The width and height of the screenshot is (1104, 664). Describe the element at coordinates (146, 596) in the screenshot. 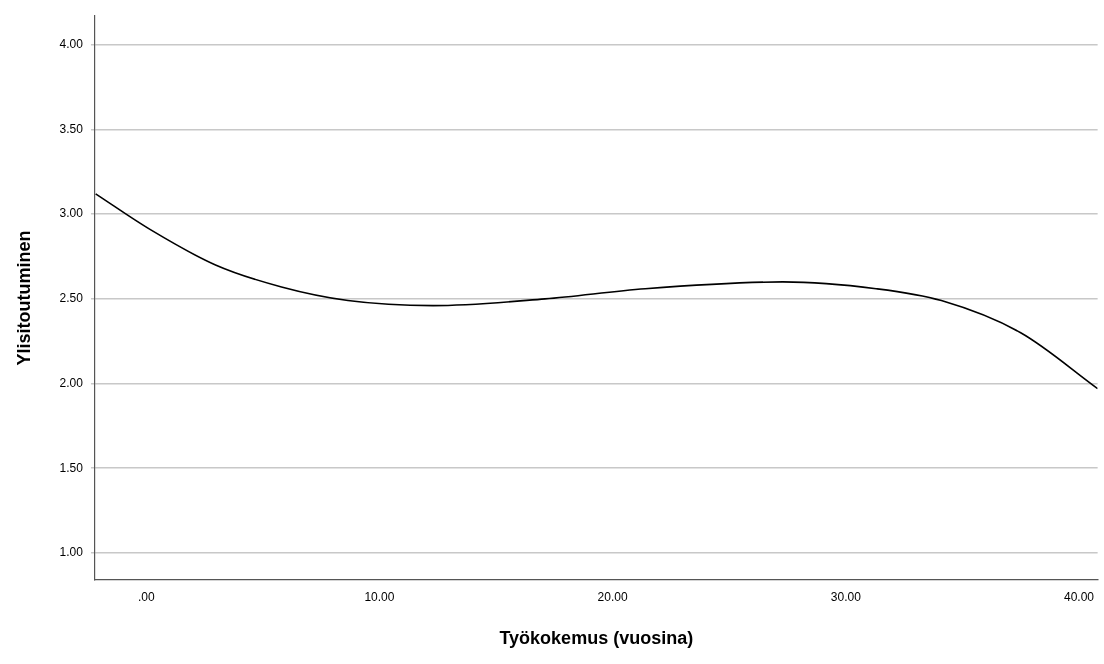

I see `x-tick-label: .00` at that location.